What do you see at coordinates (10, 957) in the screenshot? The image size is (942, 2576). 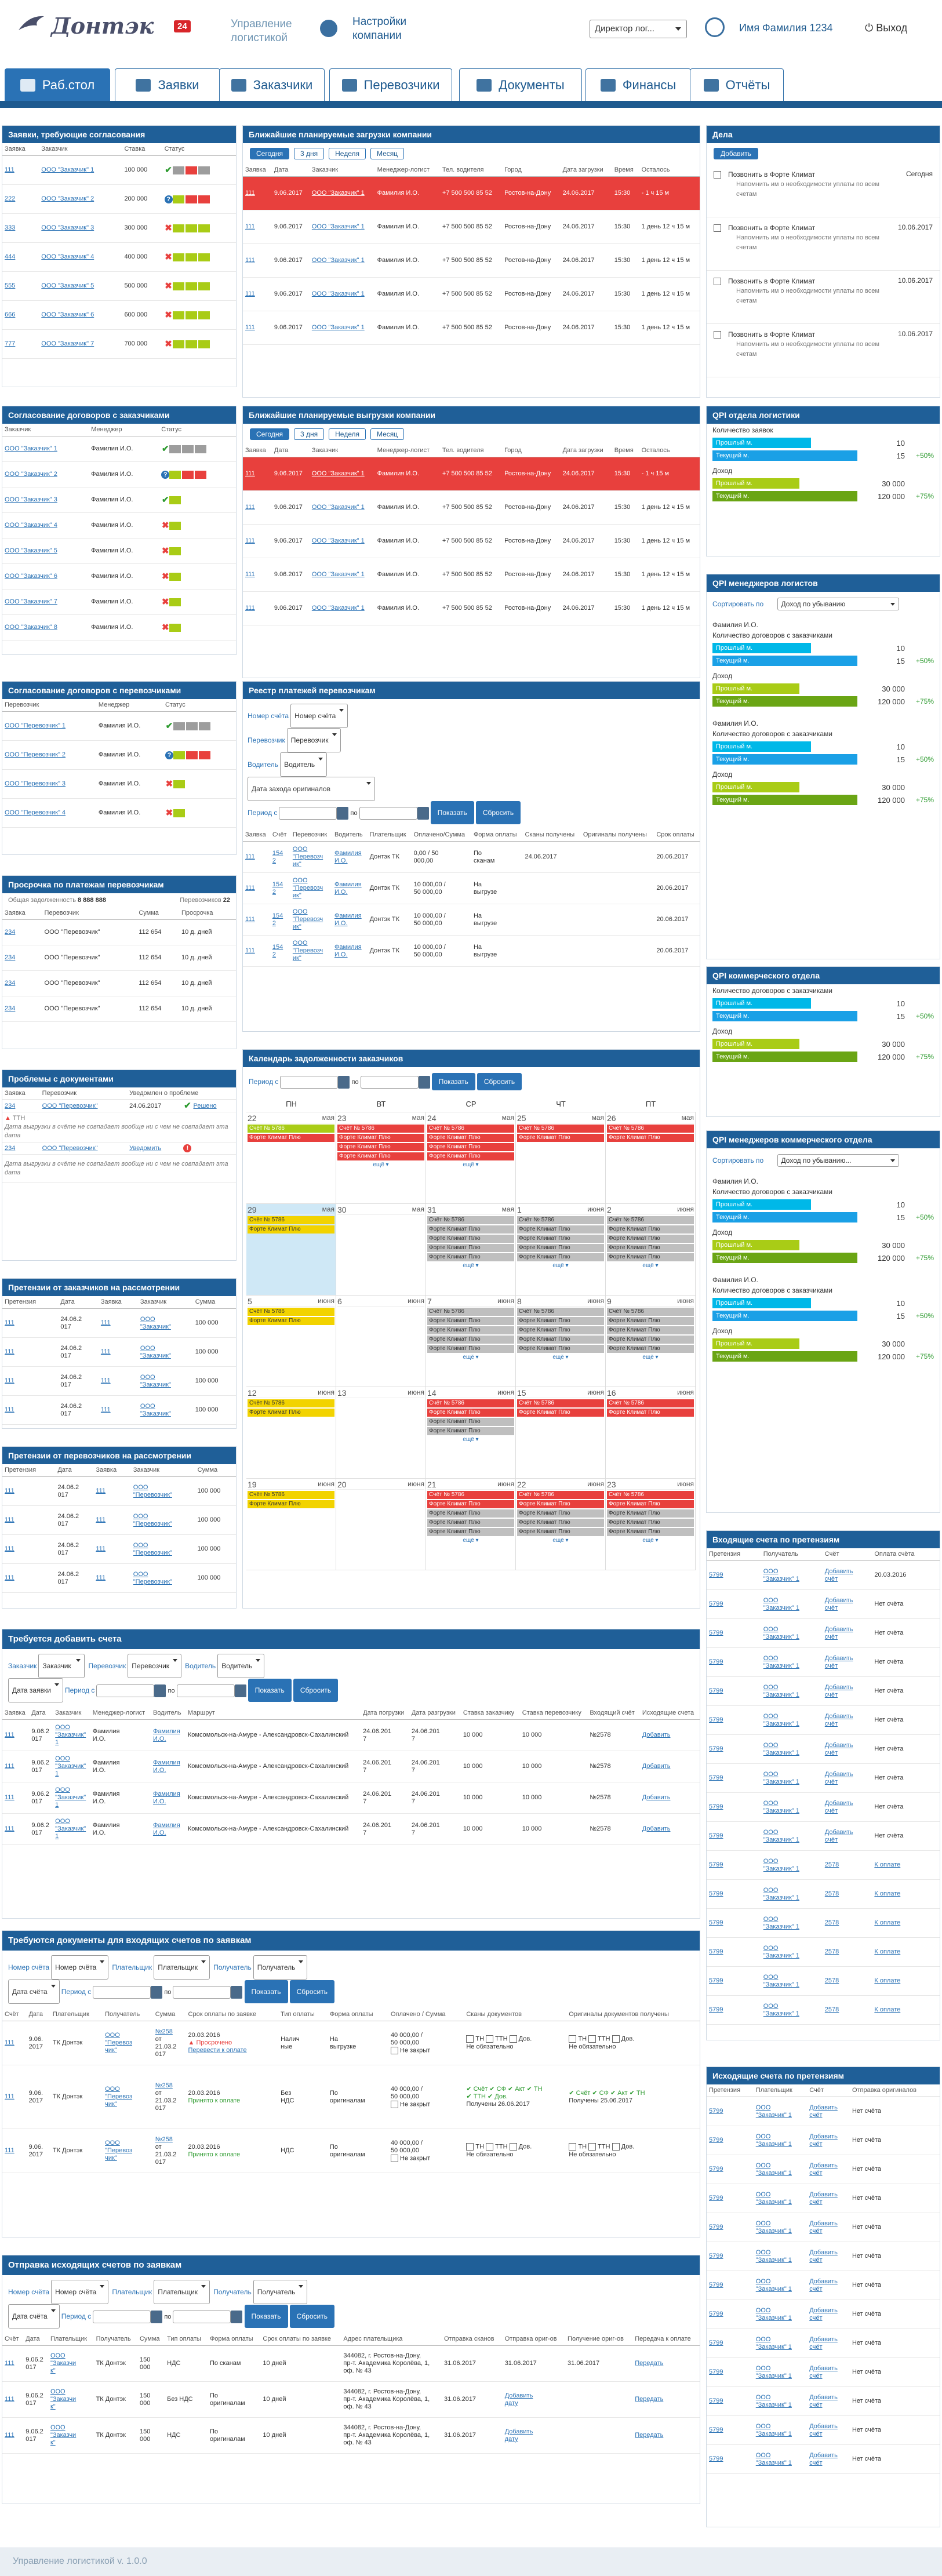 I see `order-link: 234` at bounding box center [10, 957].